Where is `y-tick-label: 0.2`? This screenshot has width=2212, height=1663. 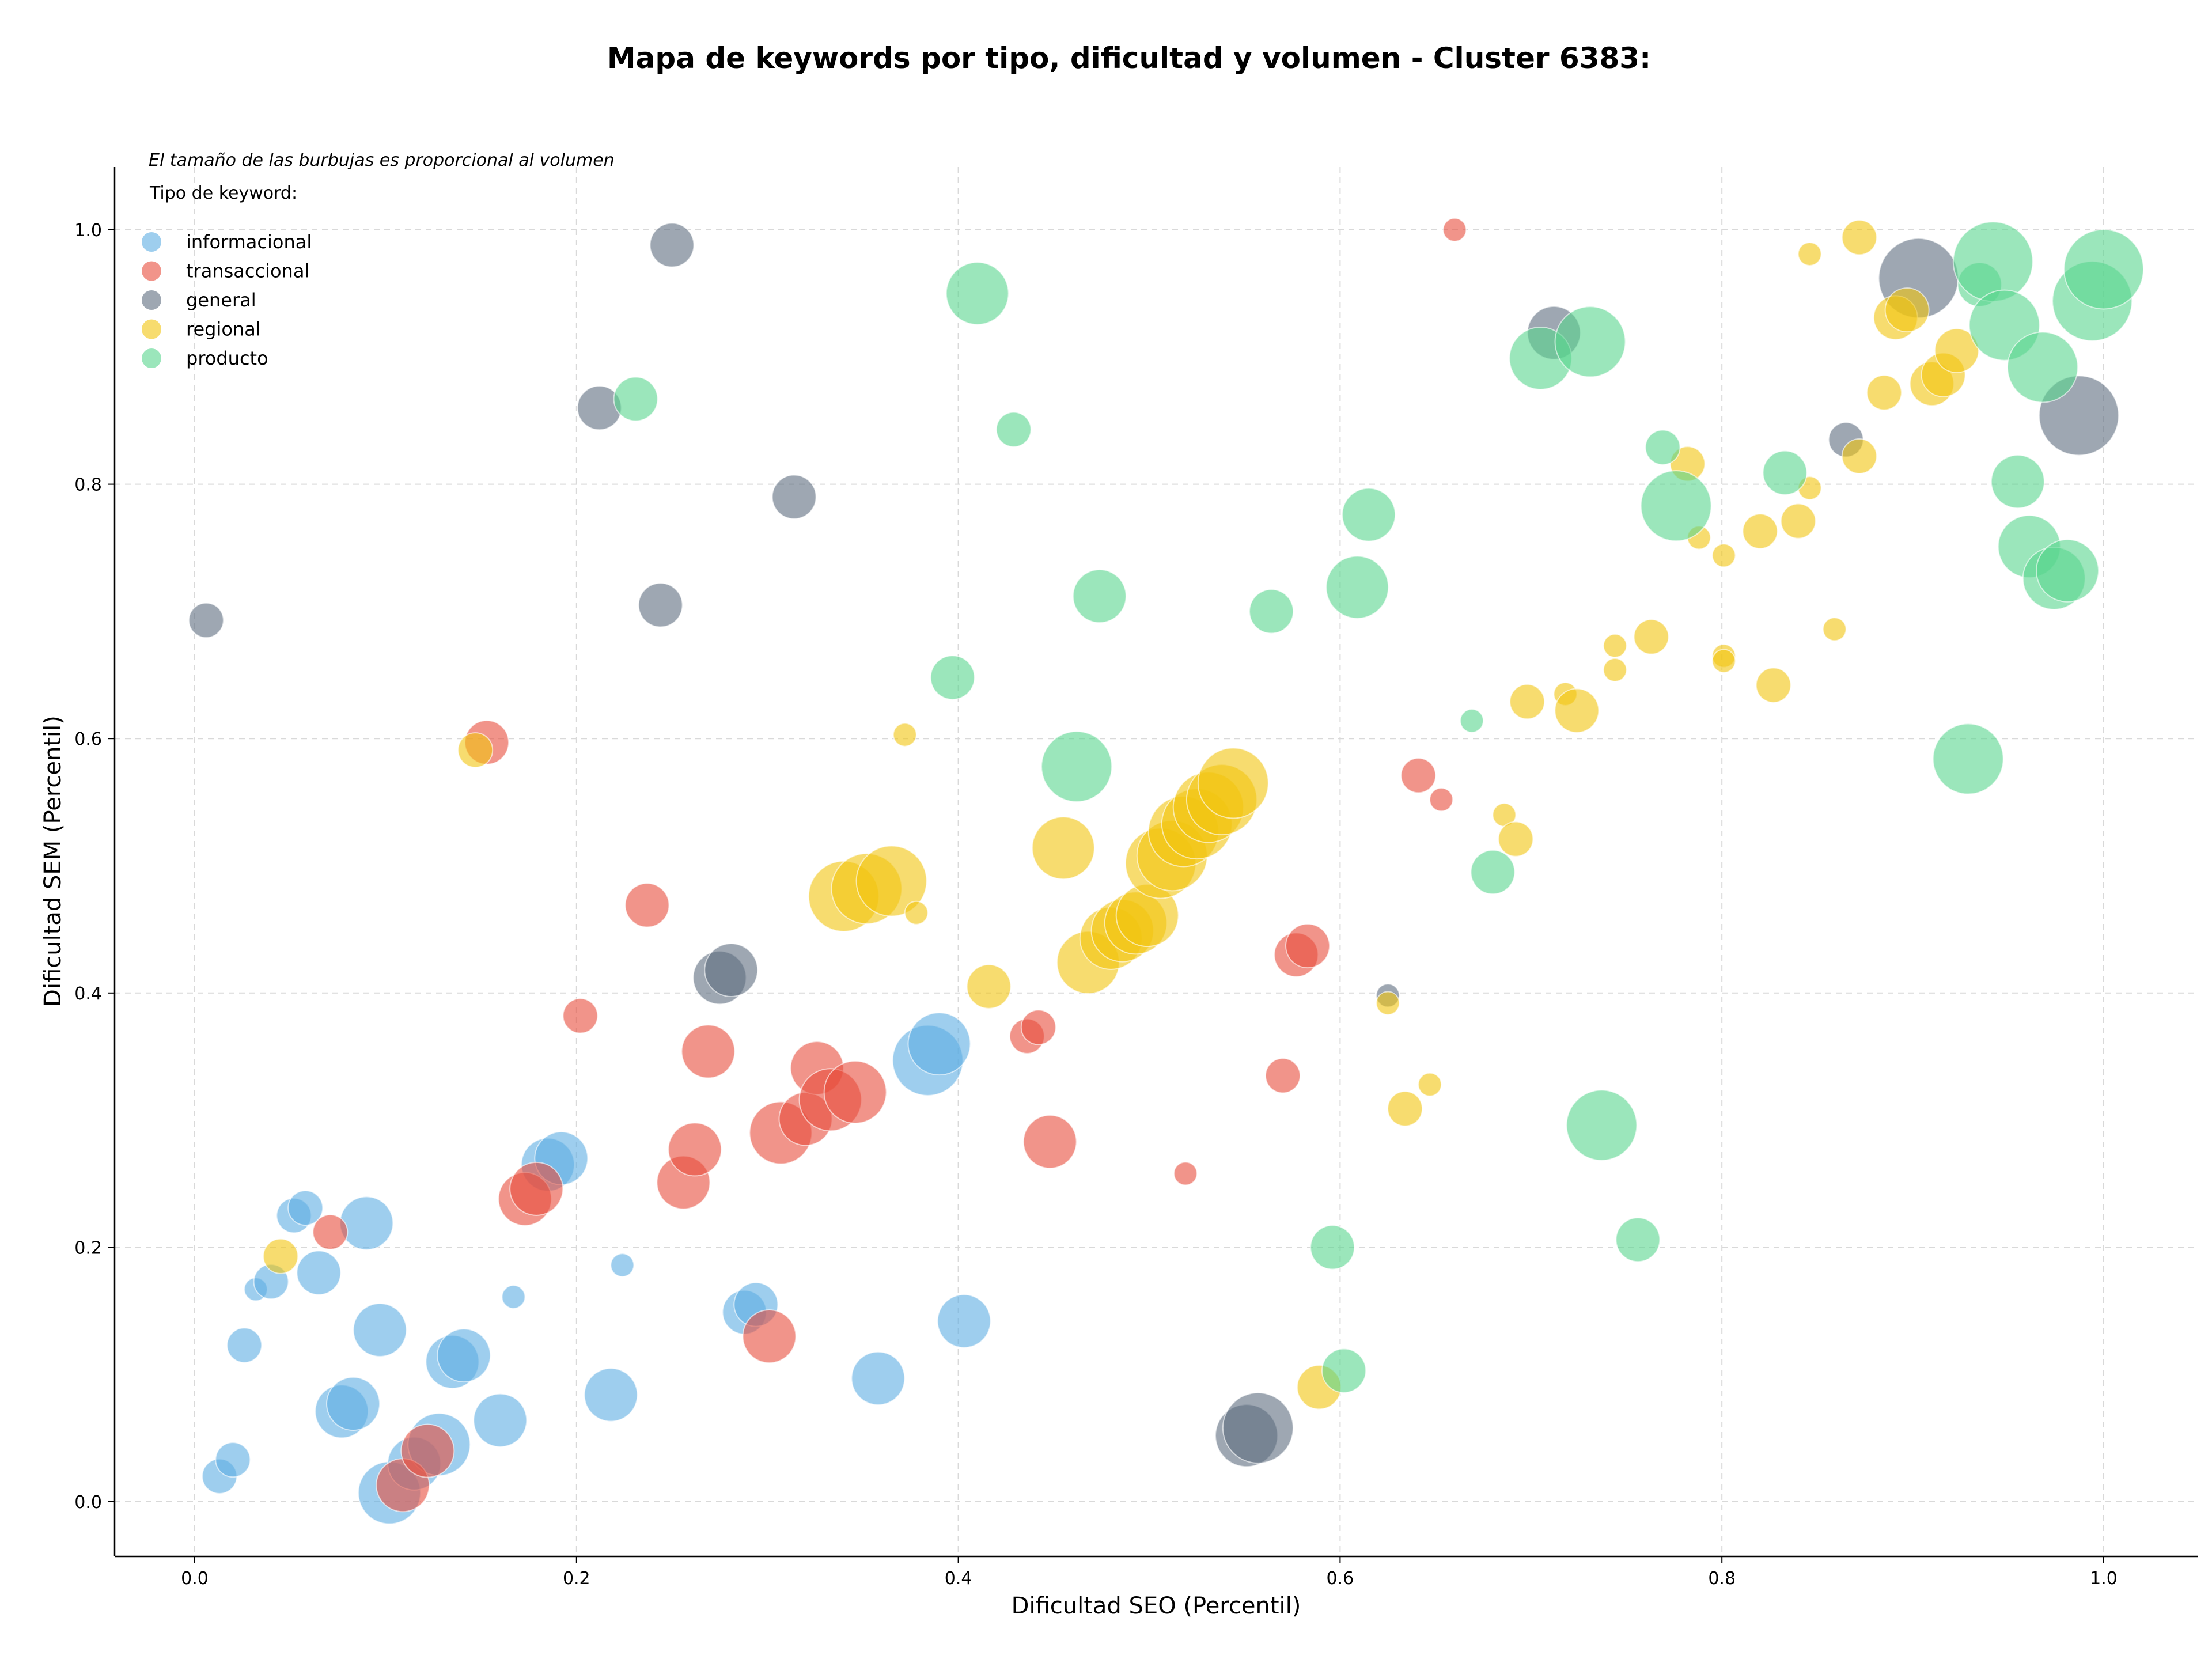
y-tick-label: 0.2 is located at coordinates (88, 1248).